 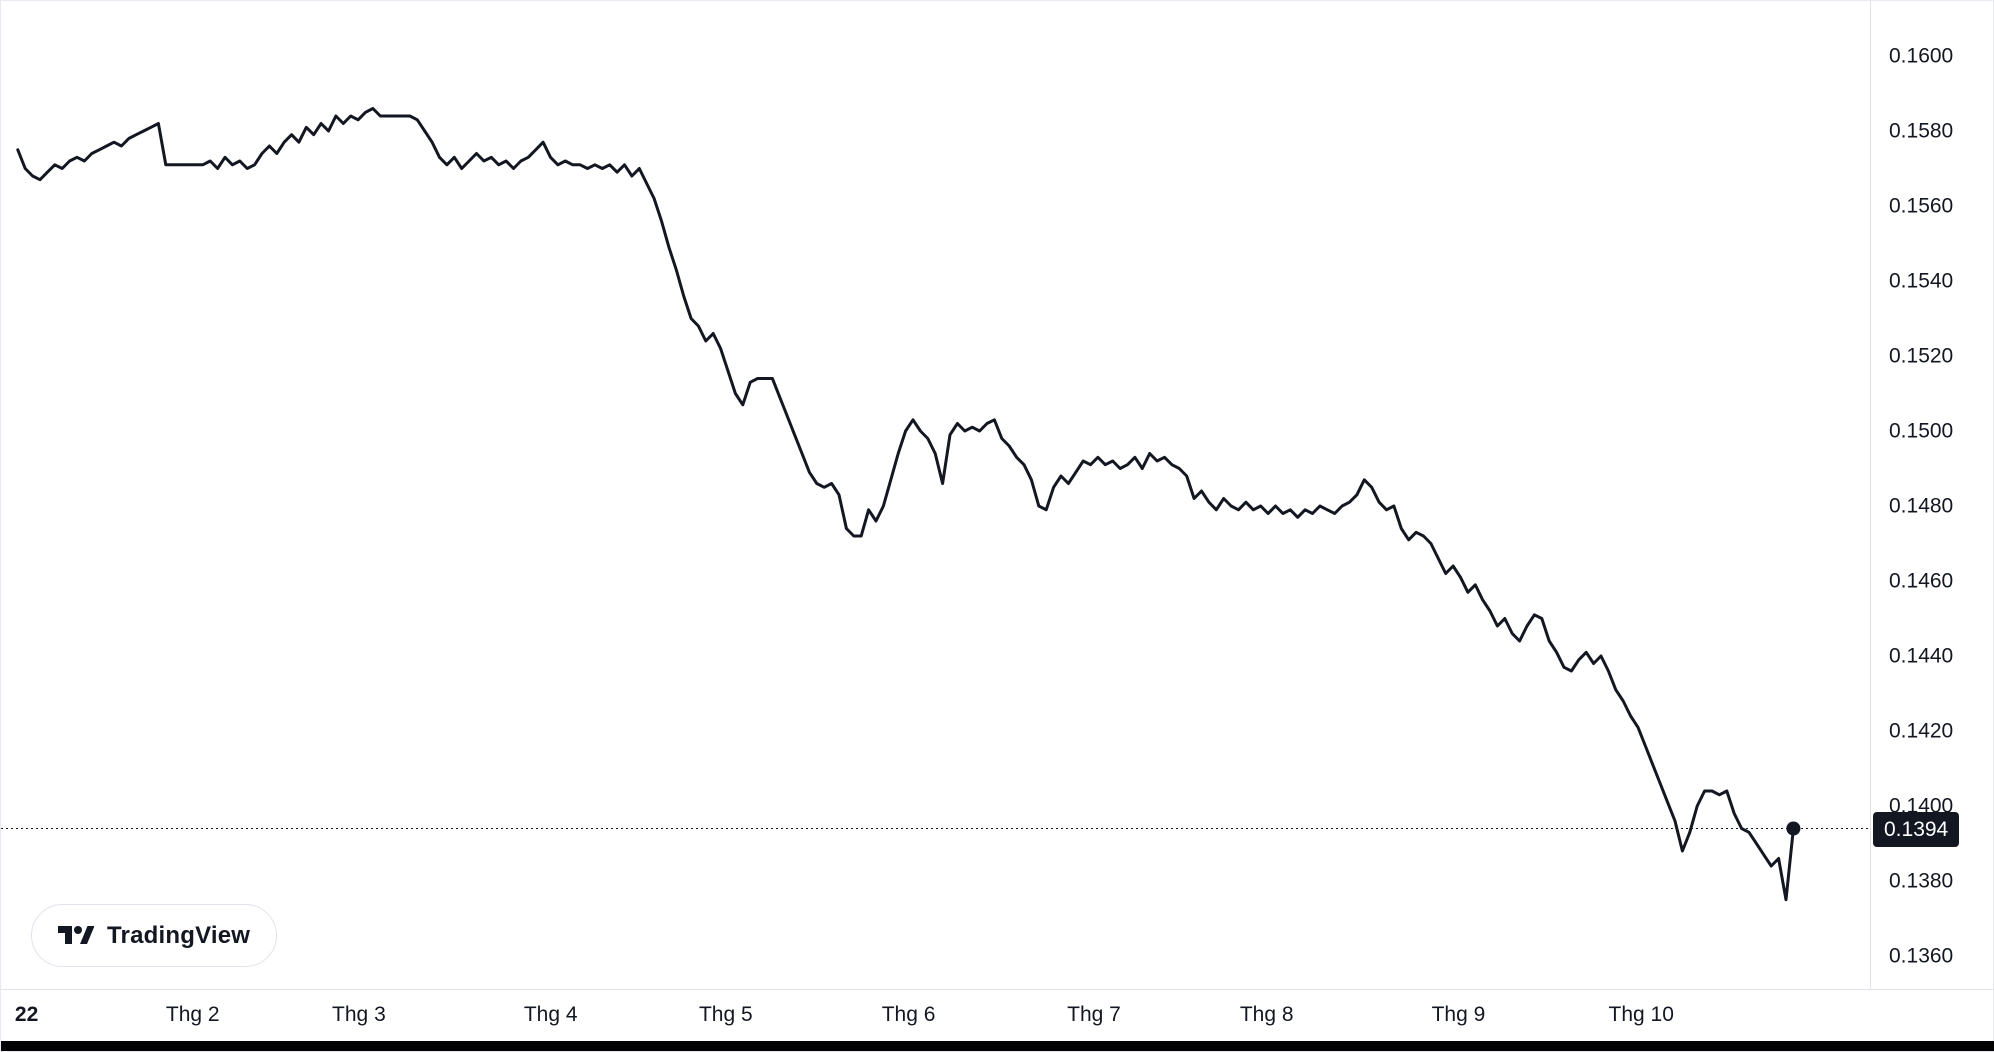 I want to click on tradingview-icon, so click(x=76, y=934).